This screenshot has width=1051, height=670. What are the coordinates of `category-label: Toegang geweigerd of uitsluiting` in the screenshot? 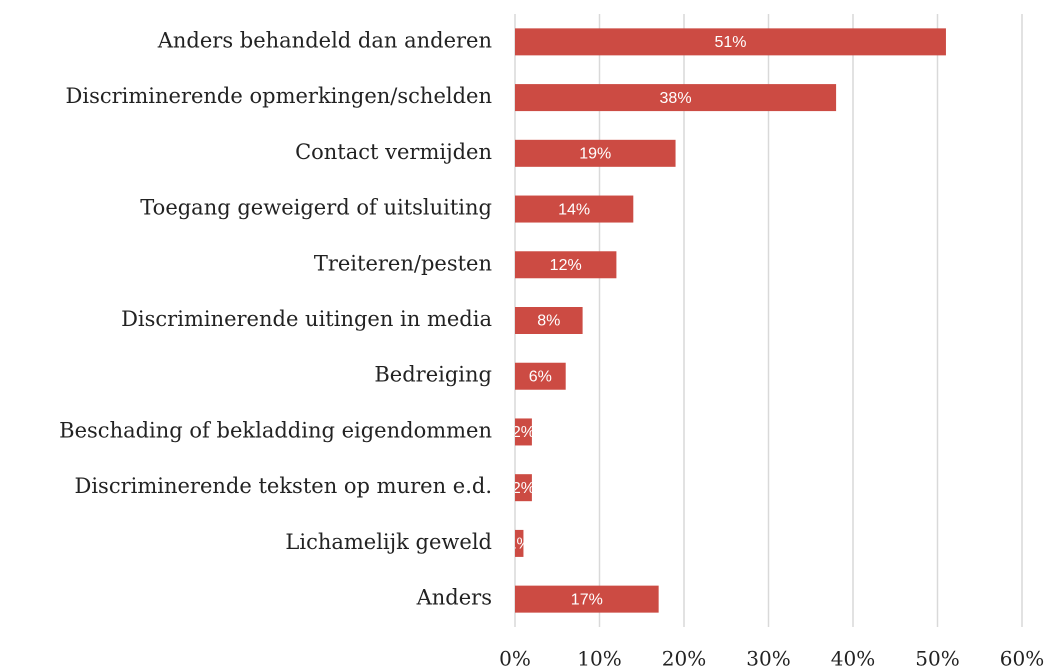 It's located at (316, 208).